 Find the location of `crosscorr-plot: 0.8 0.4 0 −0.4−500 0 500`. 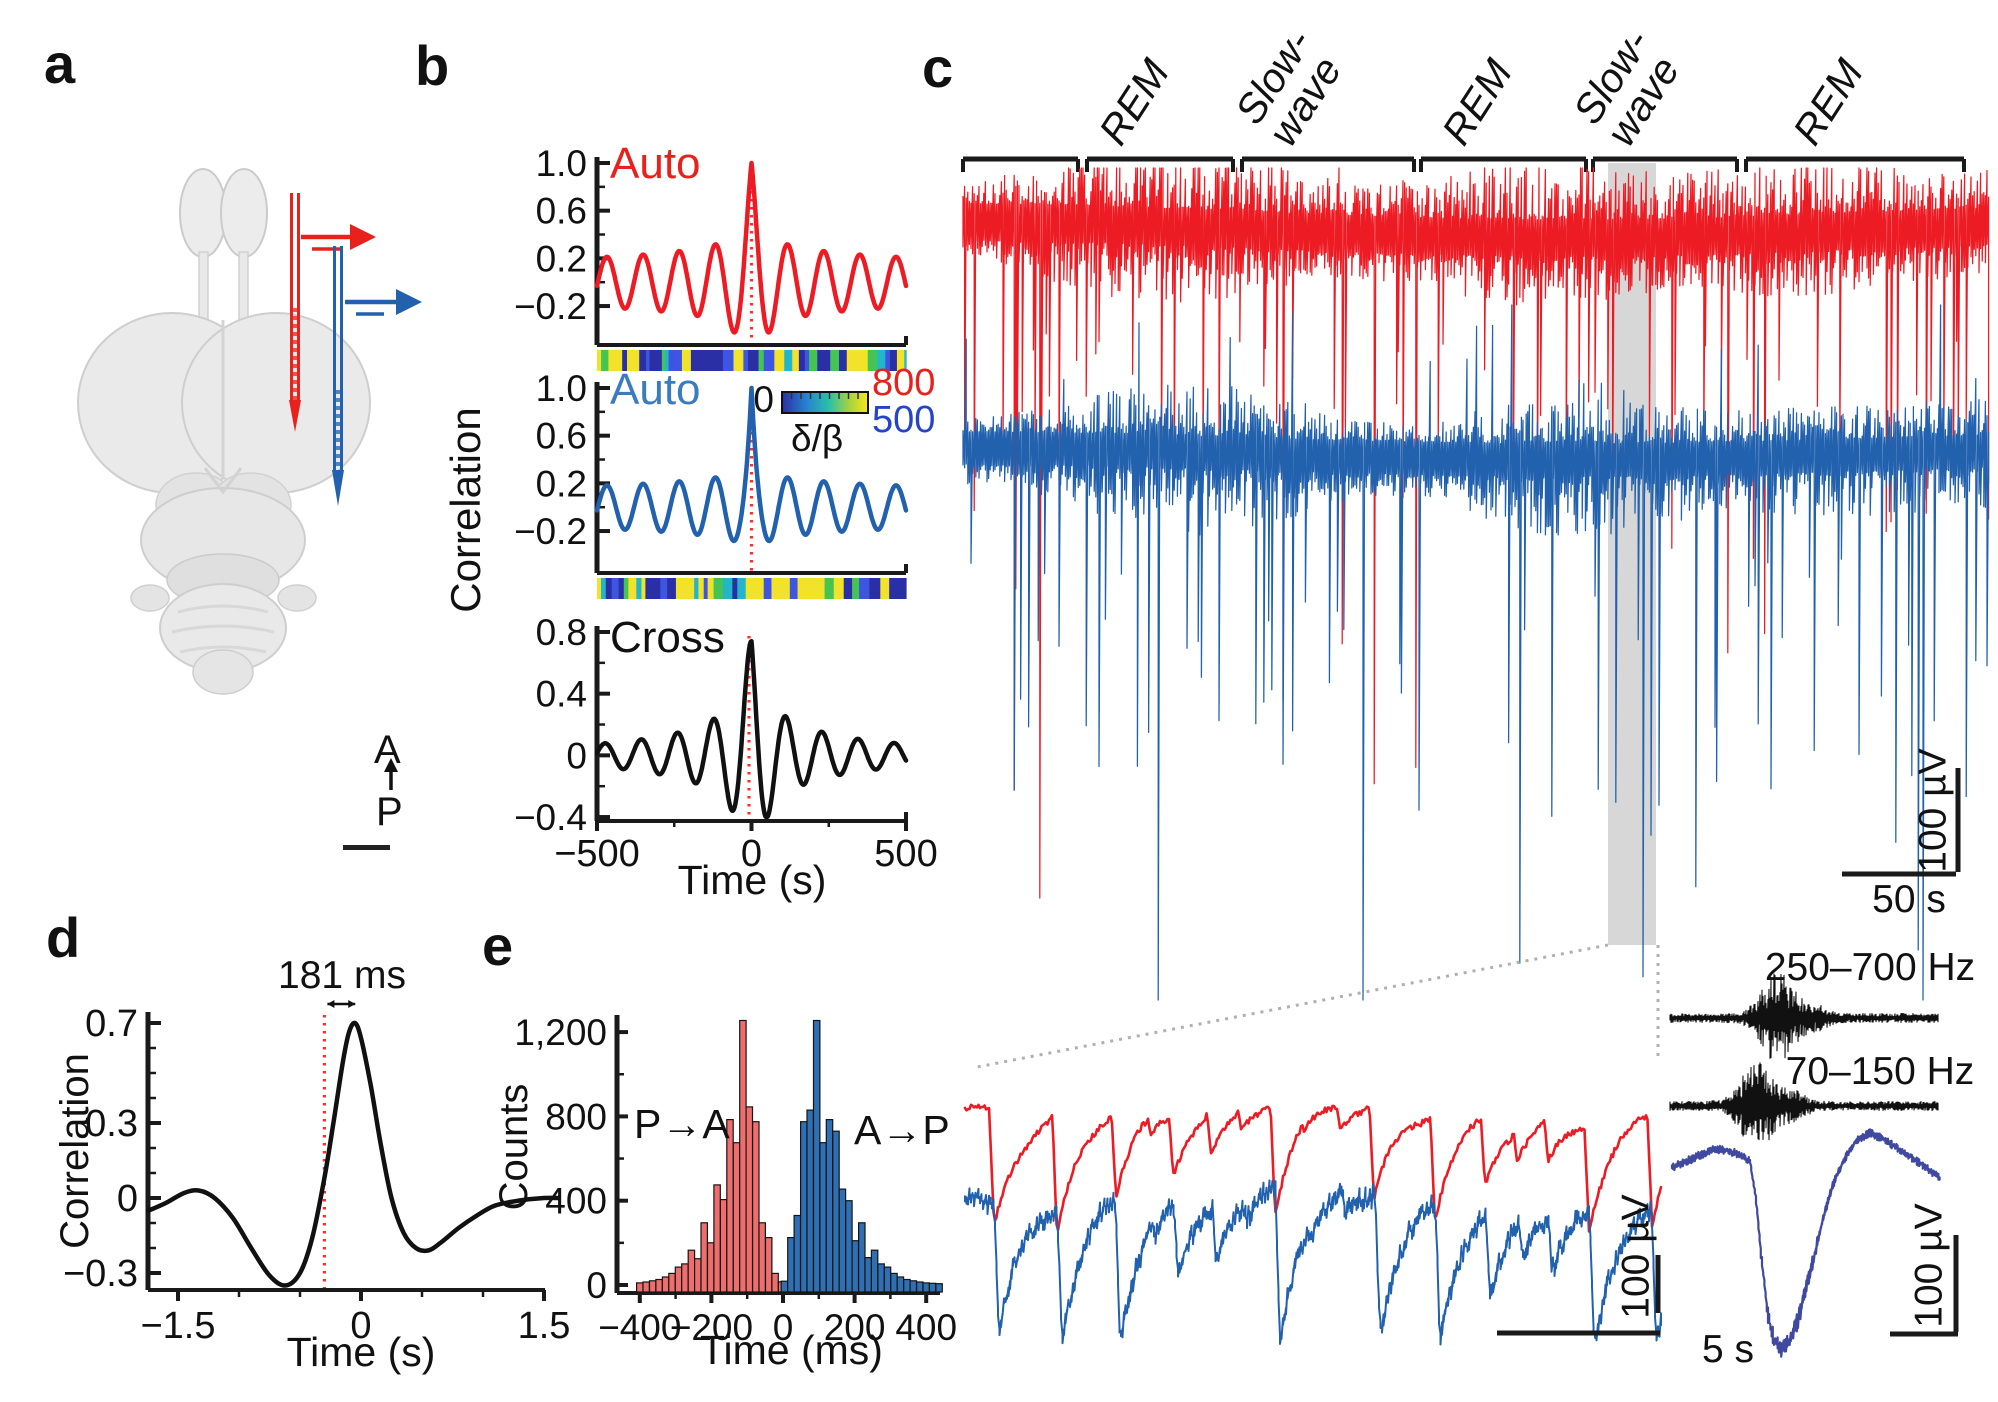

crosscorr-plot: 0.8 0.4 0 −0.4−500 0 500 is located at coordinates (726, 743).